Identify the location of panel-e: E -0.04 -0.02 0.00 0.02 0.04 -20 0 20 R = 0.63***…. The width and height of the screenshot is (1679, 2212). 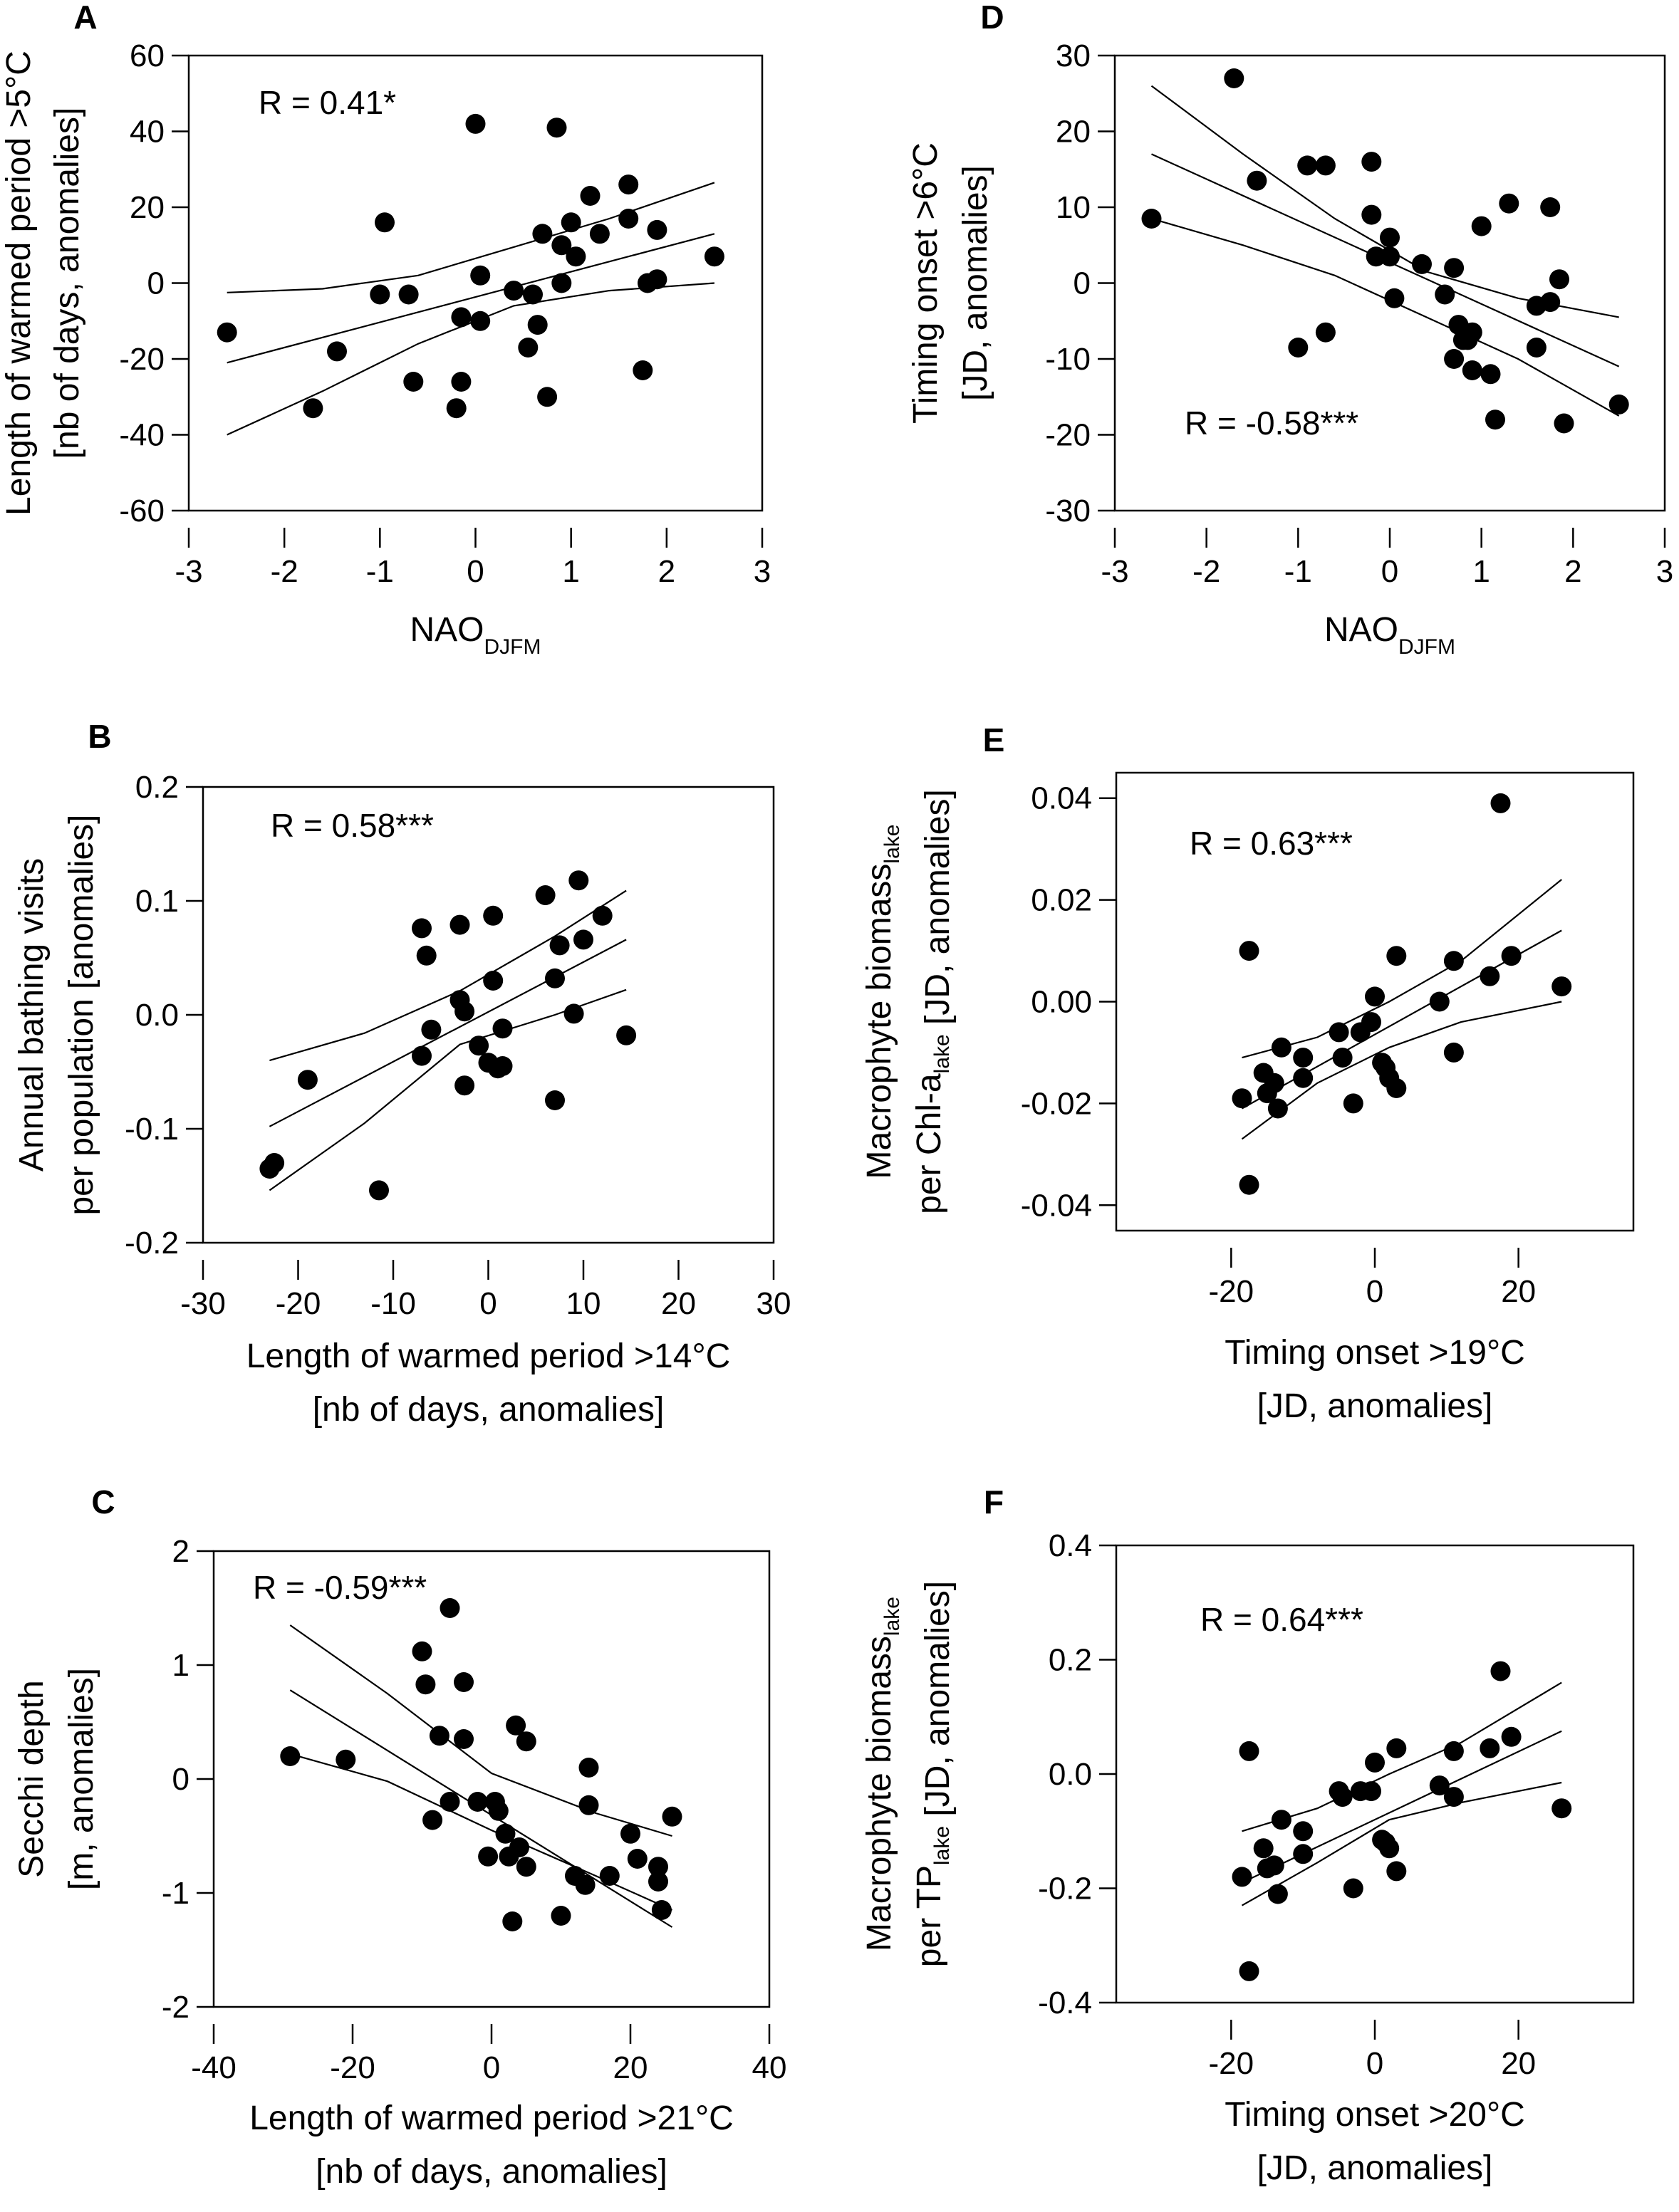
(1248, 1073).